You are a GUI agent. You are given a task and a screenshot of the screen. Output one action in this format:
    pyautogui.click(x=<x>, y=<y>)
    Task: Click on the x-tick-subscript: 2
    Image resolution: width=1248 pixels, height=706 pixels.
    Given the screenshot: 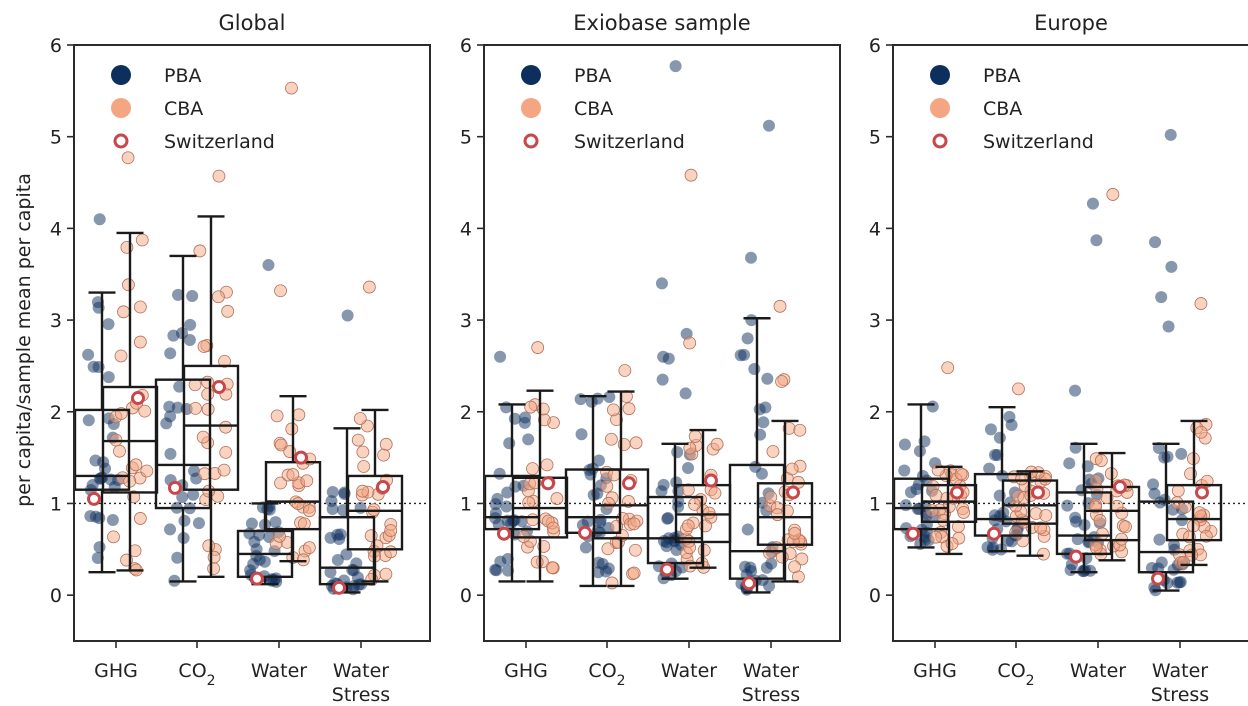 What is the action you would take?
    pyautogui.click(x=1030, y=681)
    